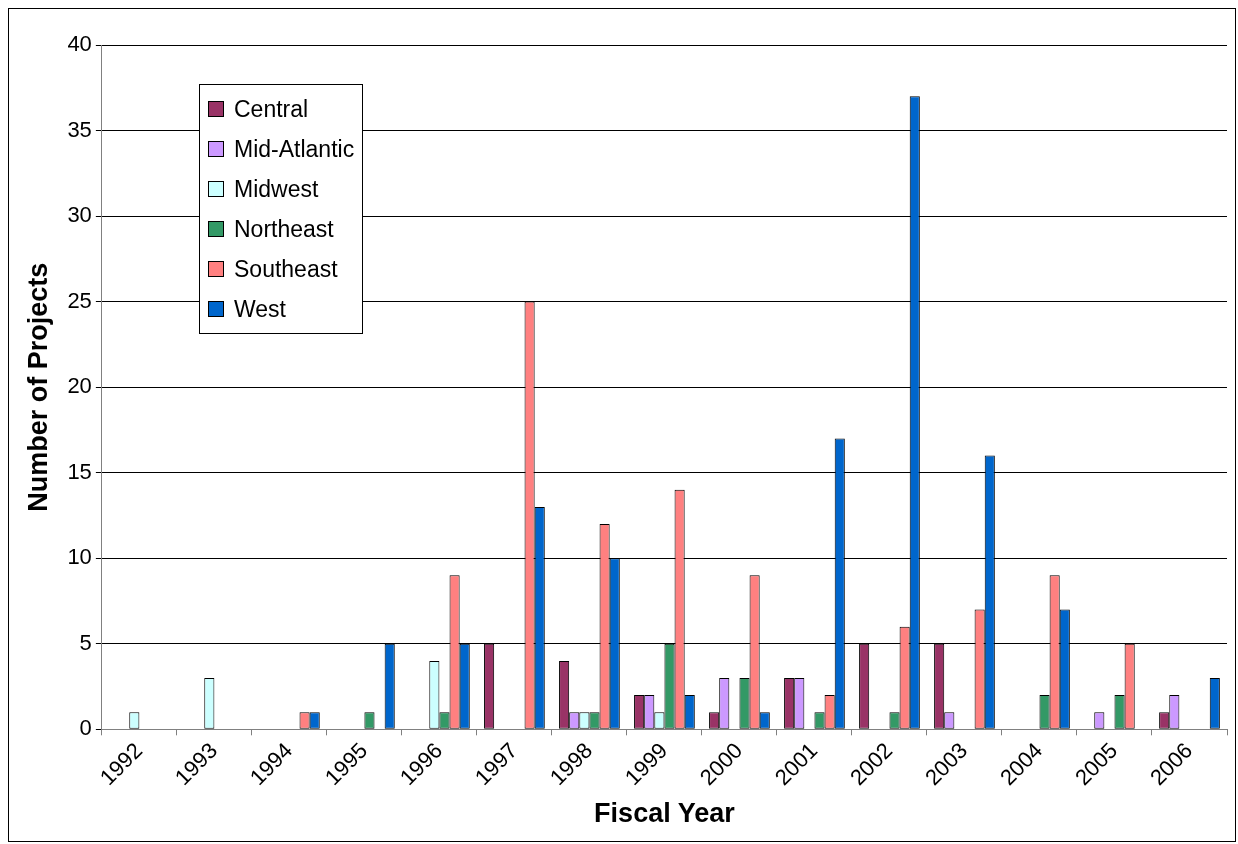 Image resolution: width=1238 pixels, height=844 pixels. What do you see at coordinates (79, 129) in the screenshot?
I see `y-tick-label: 35` at bounding box center [79, 129].